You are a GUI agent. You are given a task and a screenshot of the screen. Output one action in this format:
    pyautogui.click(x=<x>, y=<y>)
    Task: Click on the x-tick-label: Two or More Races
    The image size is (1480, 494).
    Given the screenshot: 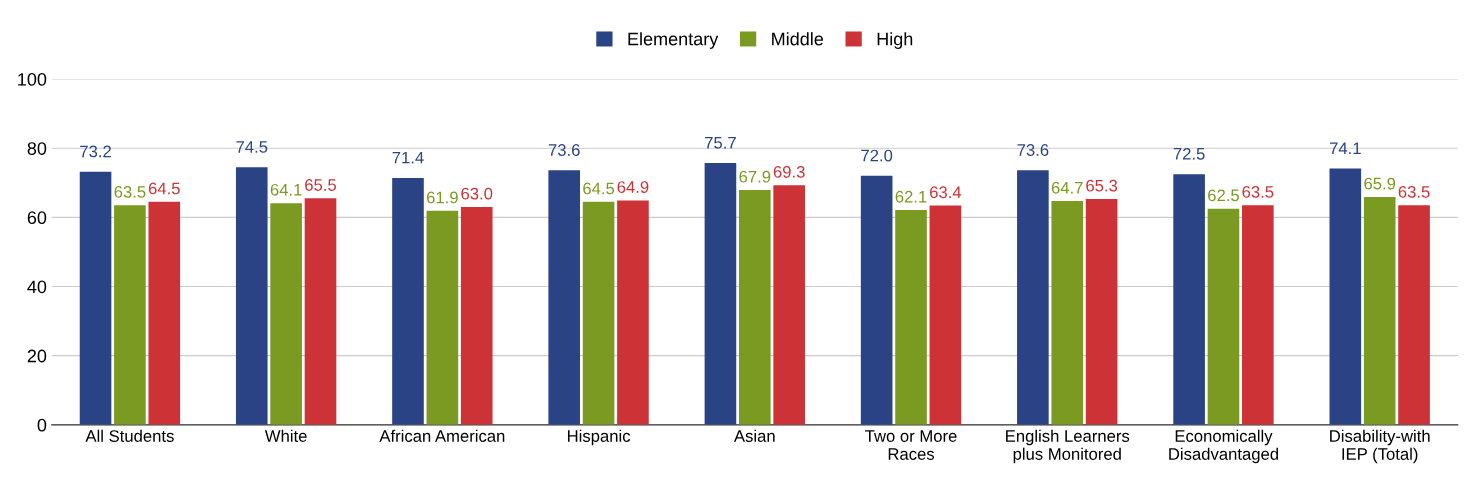 What is the action you would take?
    pyautogui.click(x=911, y=445)
    